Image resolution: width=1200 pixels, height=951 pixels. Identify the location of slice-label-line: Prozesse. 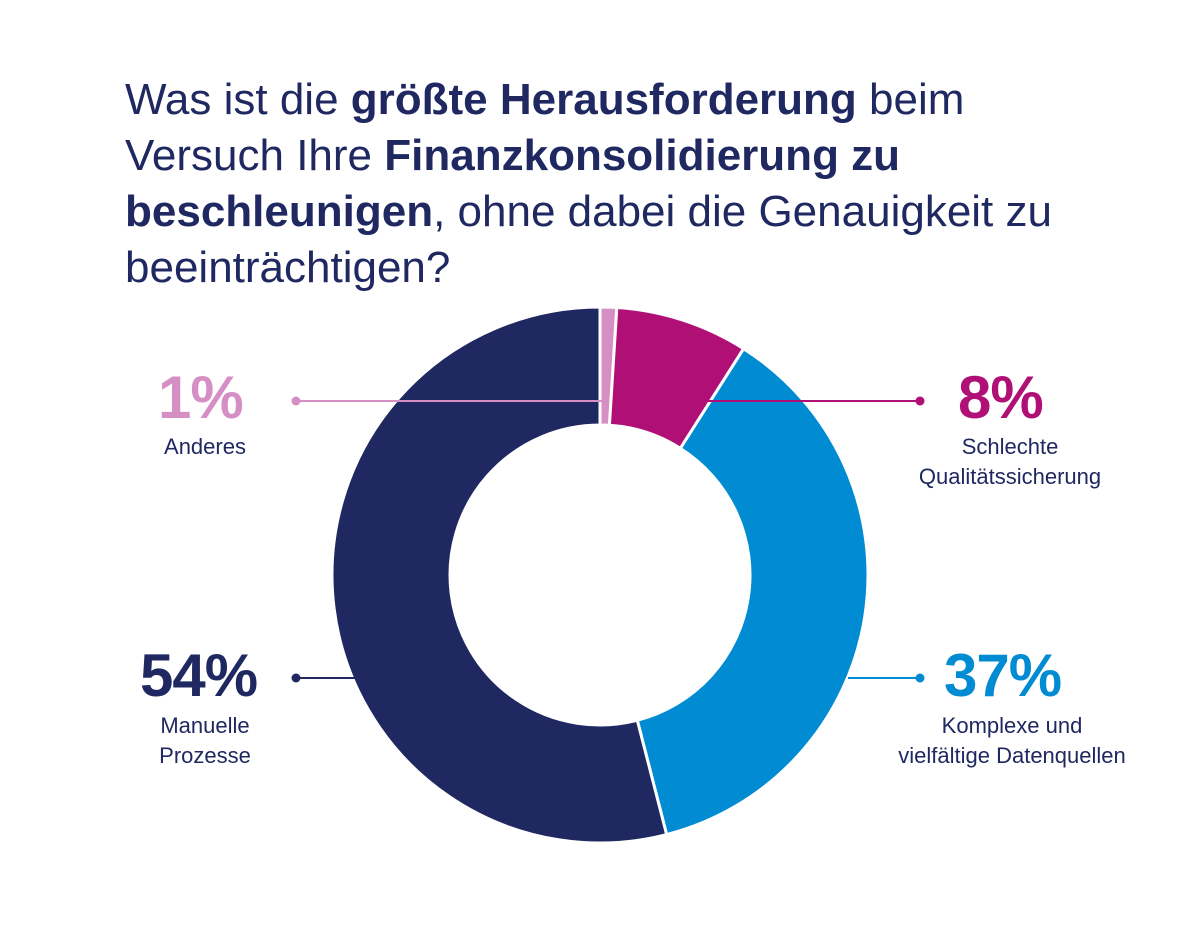
(205, 755).